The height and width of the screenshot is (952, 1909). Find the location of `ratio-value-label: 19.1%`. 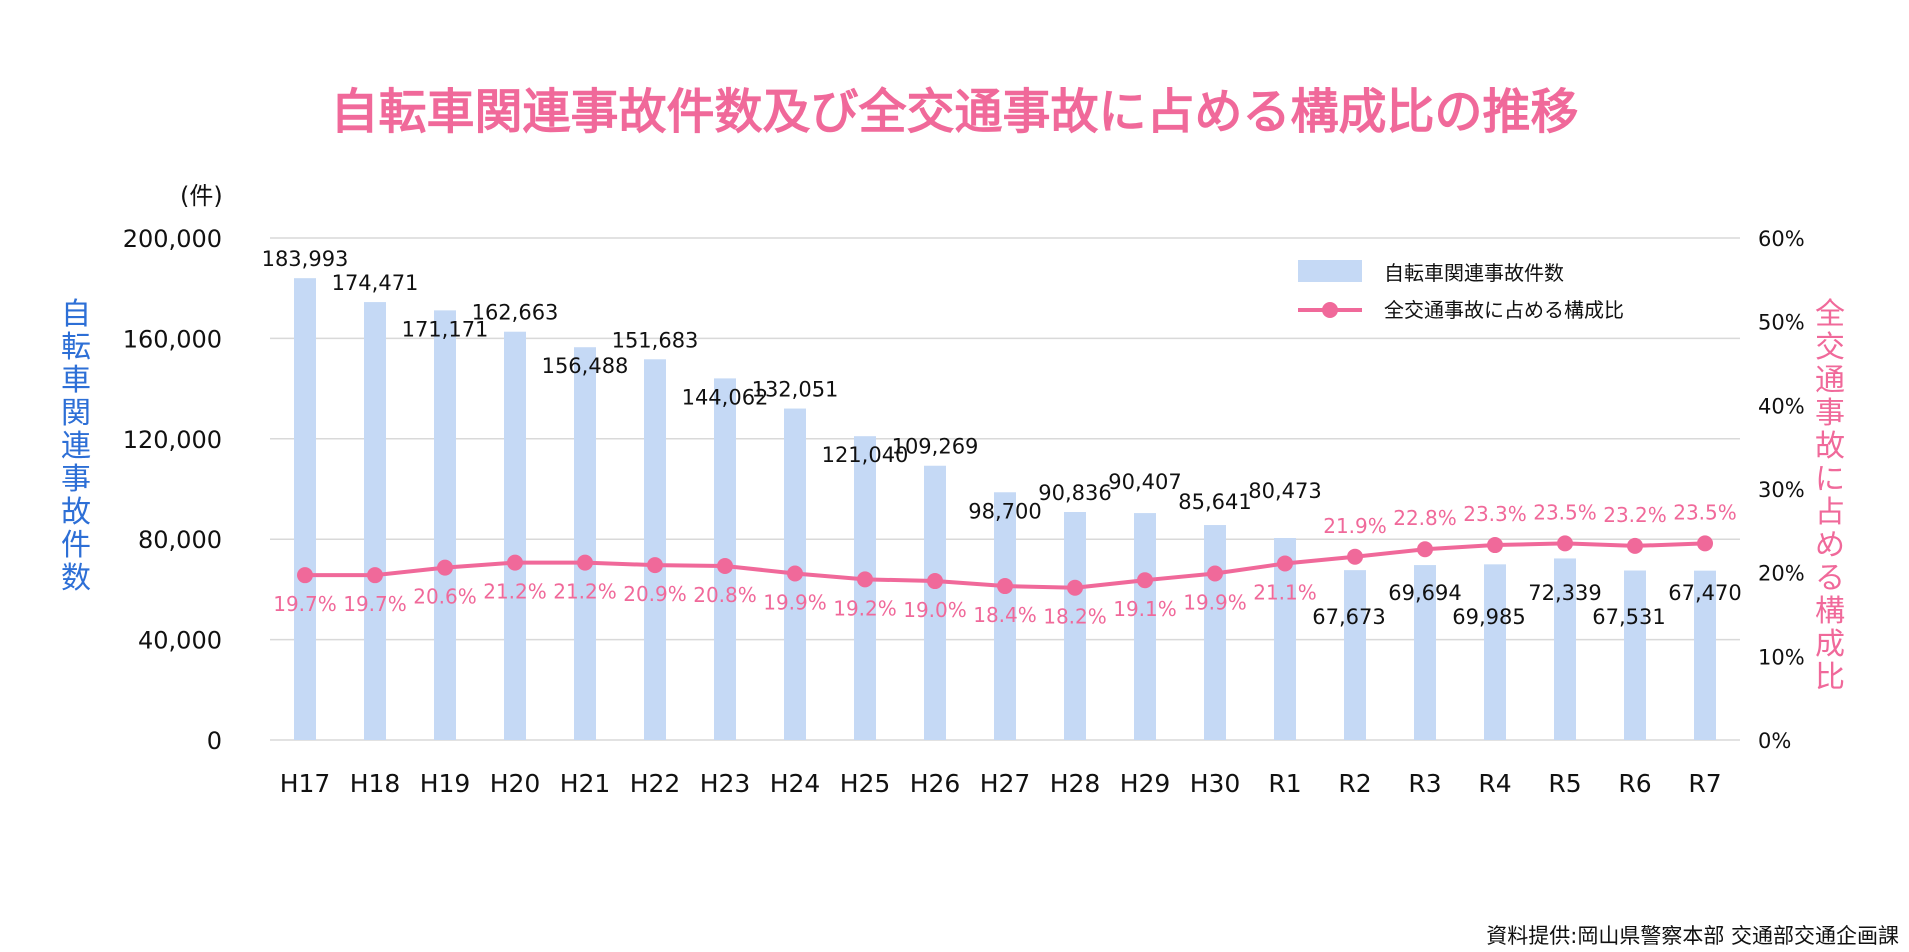

ratio-value-label: 19.1% is located at coordinates (1145, 609).